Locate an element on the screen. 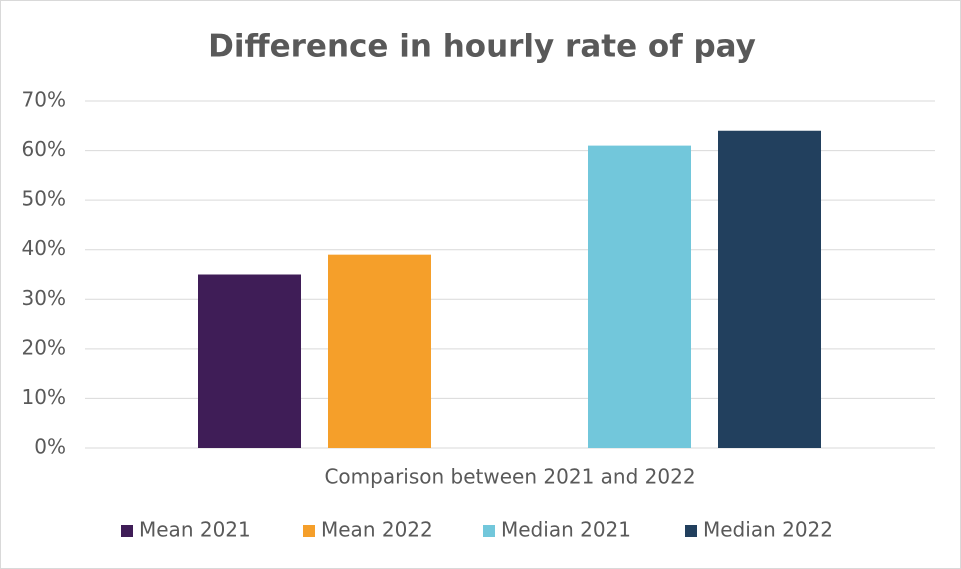  legend-label: Median 2021 is located at coordinates (566, 530).